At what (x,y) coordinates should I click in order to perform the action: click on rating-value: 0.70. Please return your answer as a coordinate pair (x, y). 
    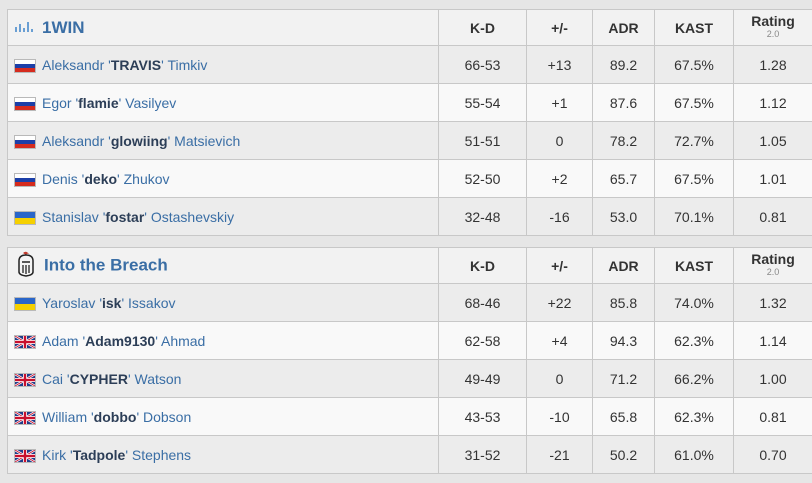
    Looking at the image, I should click on (772, 454).